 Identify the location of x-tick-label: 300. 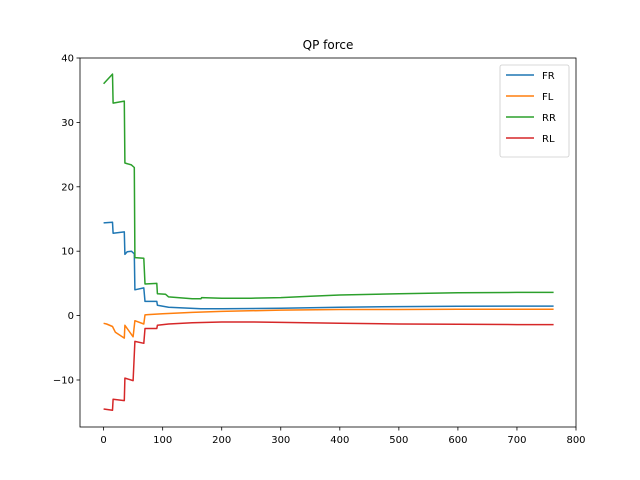
(280, 440).